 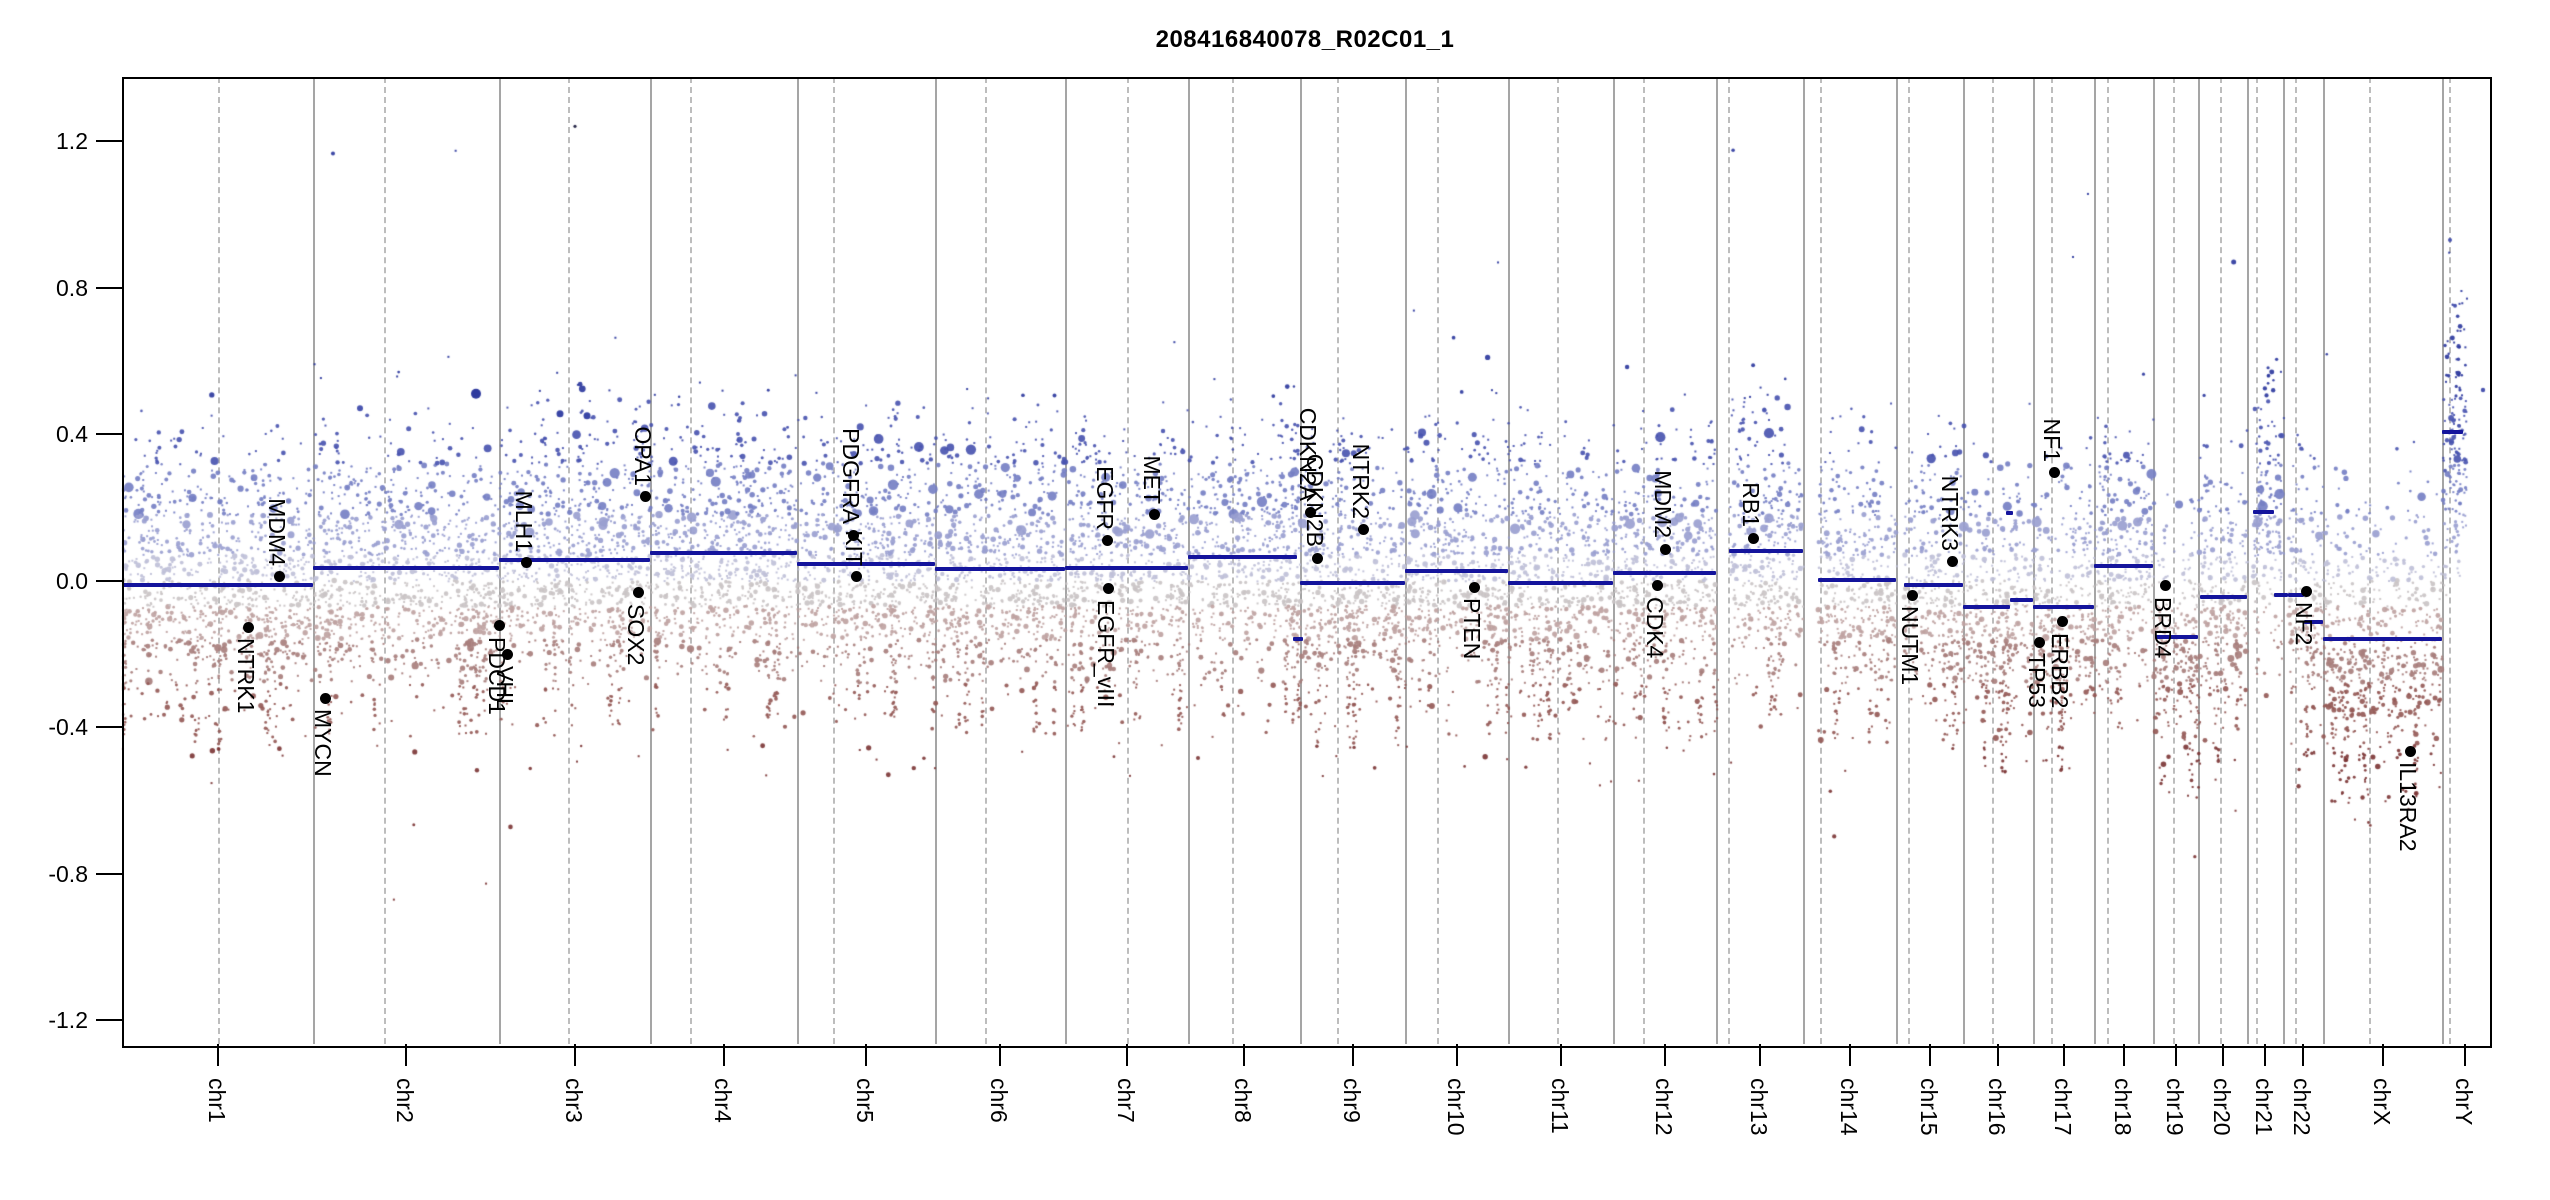 What do you see at coordinates (1126, 1100) in the screenshot?
I see `x-label-chr7: chr7` at bounding box center [1126, 1100].